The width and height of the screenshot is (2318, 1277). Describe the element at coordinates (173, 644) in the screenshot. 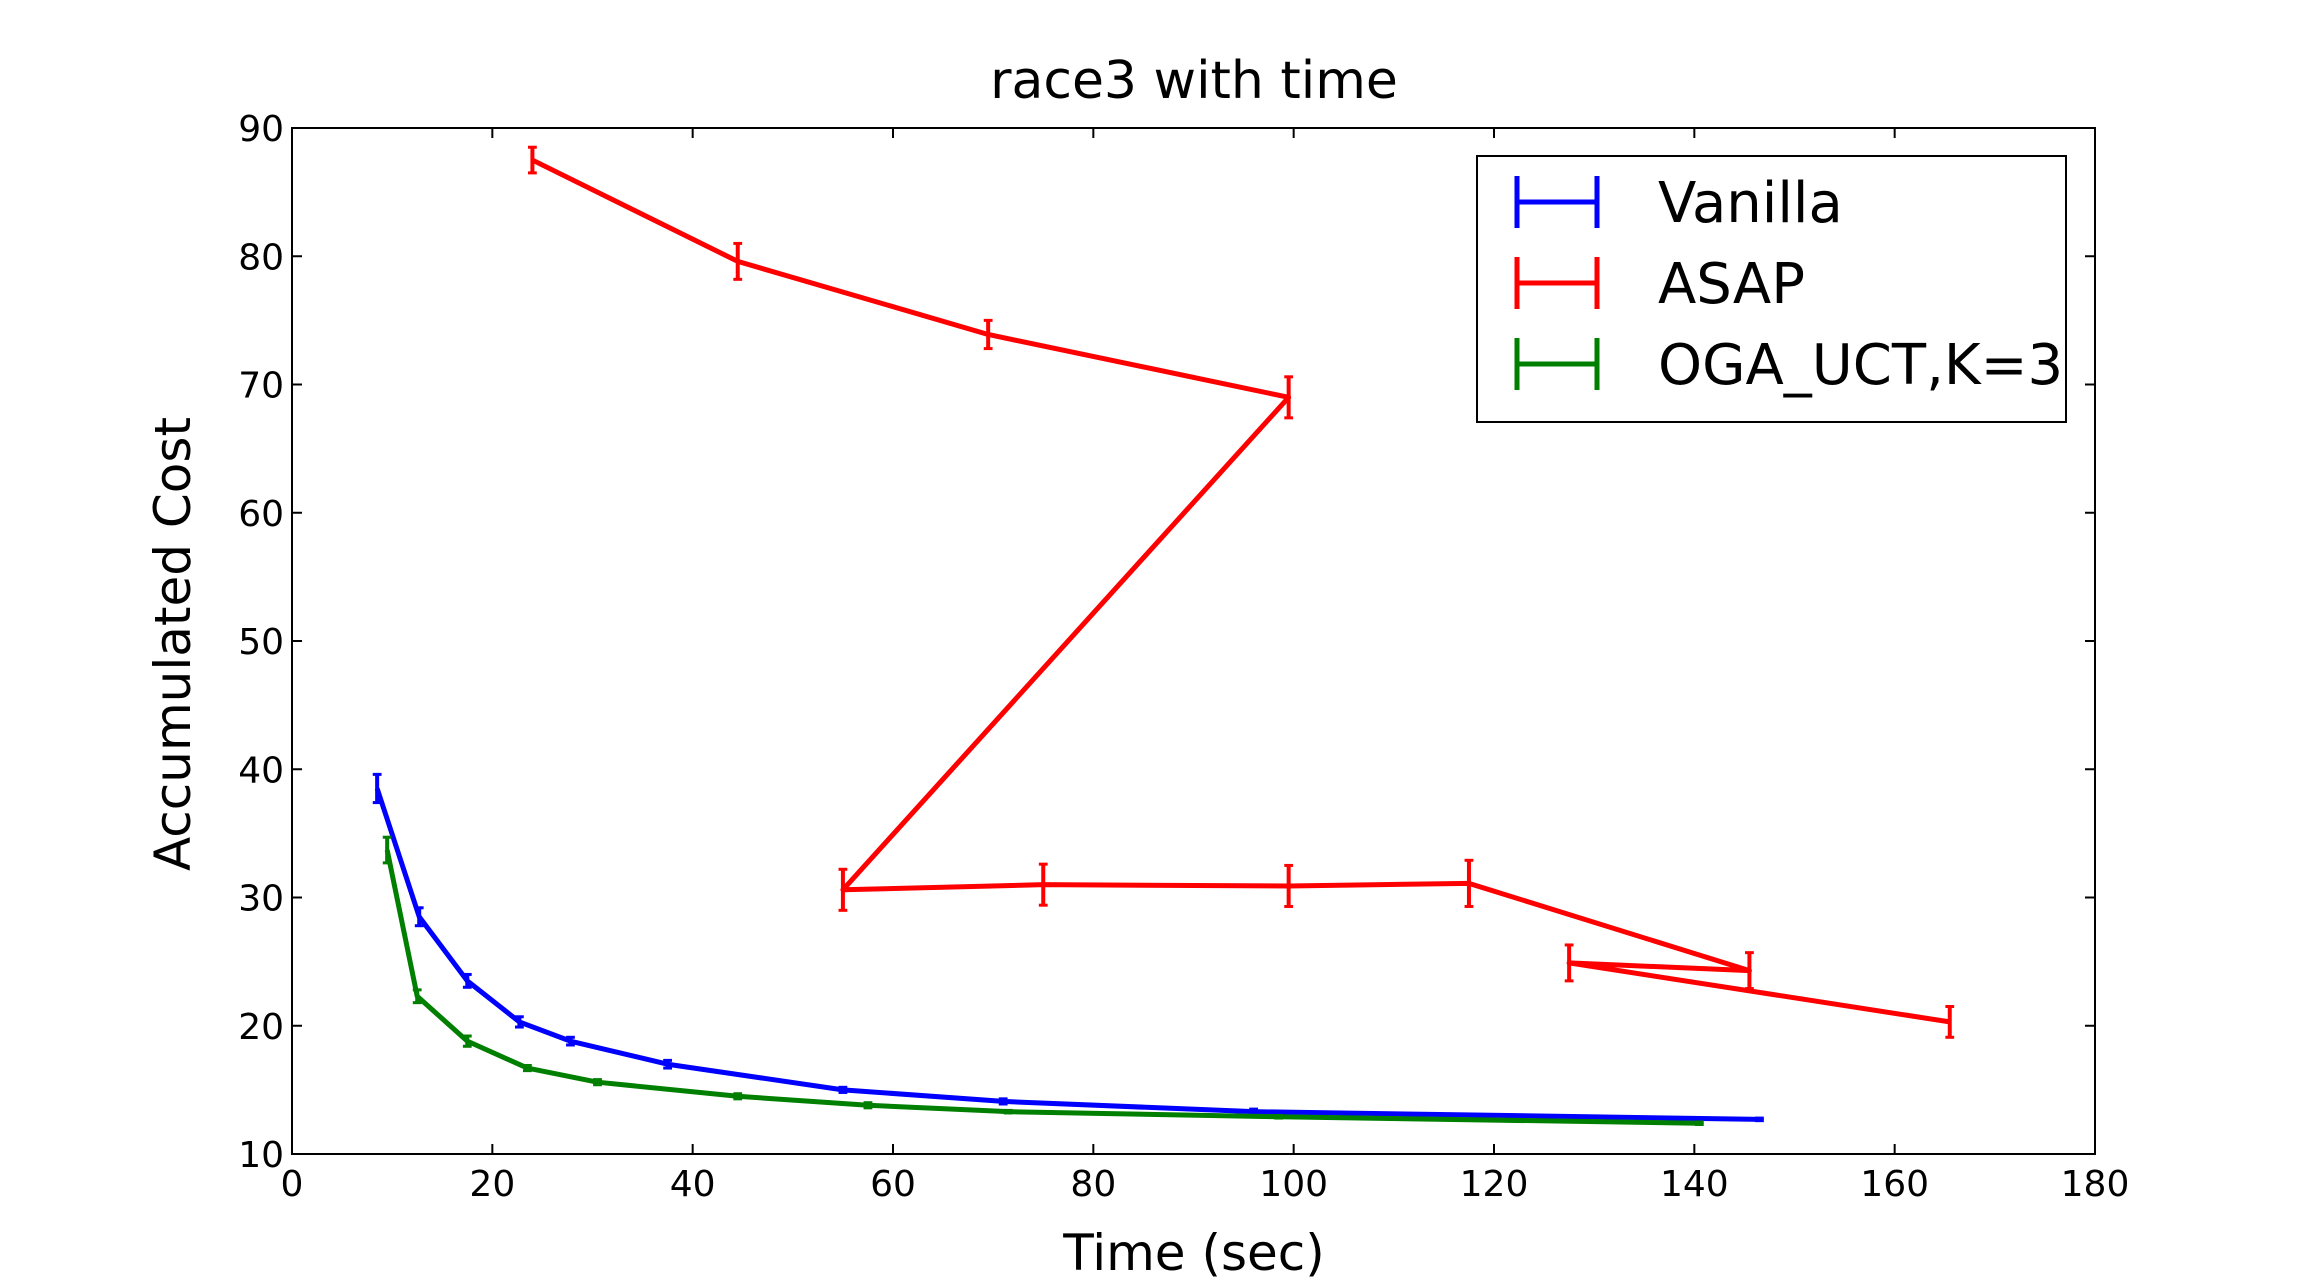

I see `y-axis-title: Accumulated Cost` at that location.